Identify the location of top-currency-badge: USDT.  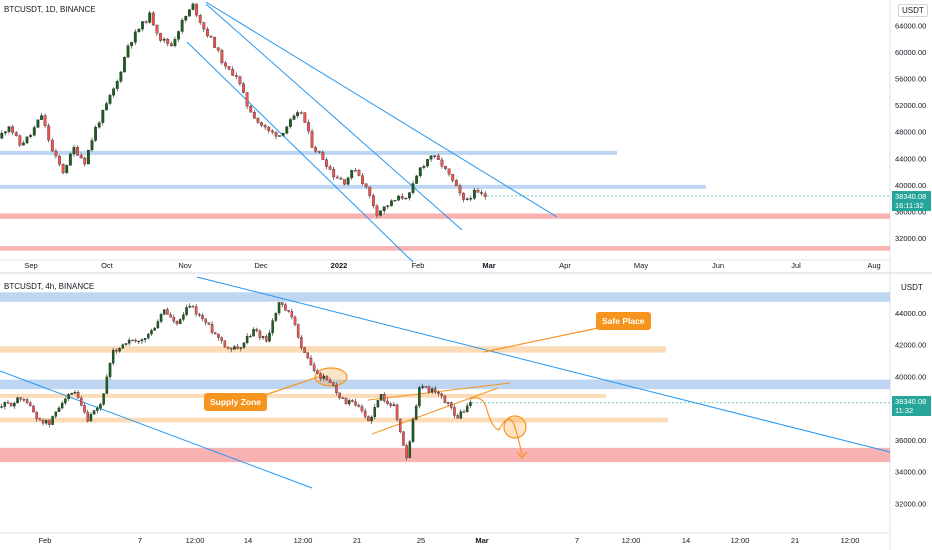
(913, 10).